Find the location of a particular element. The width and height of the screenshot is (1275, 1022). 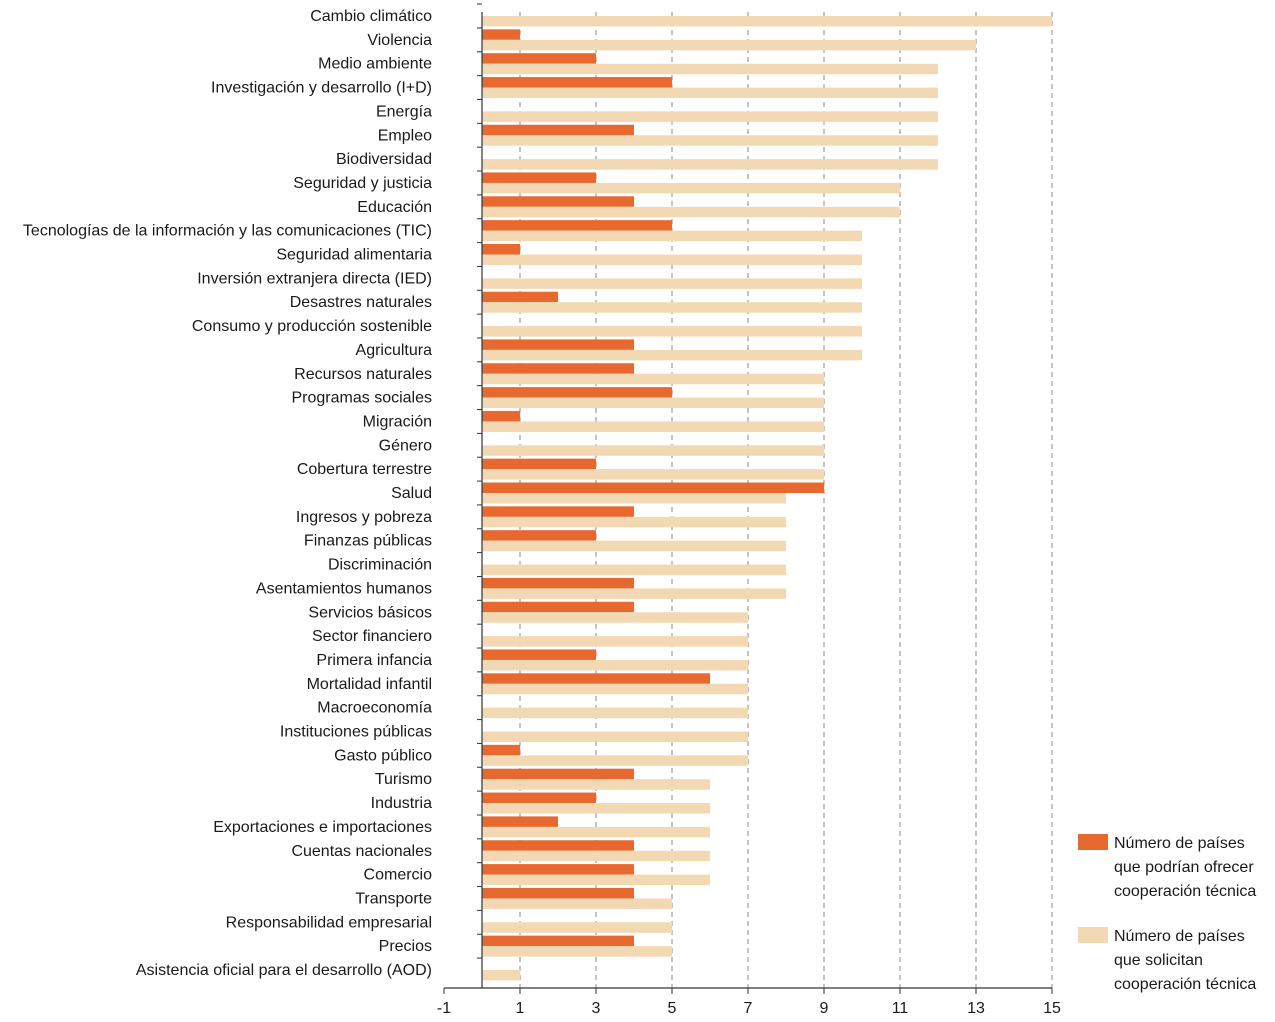

category-label: Servicios básicos is located at coordinates (370, 612).